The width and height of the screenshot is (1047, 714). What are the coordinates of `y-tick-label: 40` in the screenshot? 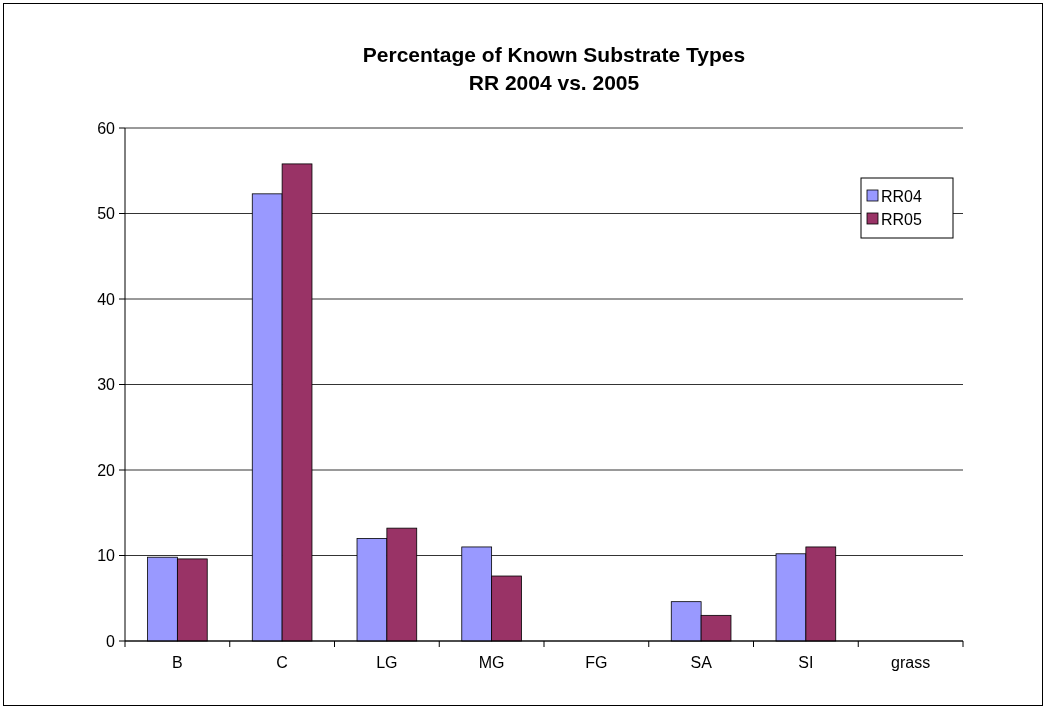 It's located at (106, 299).